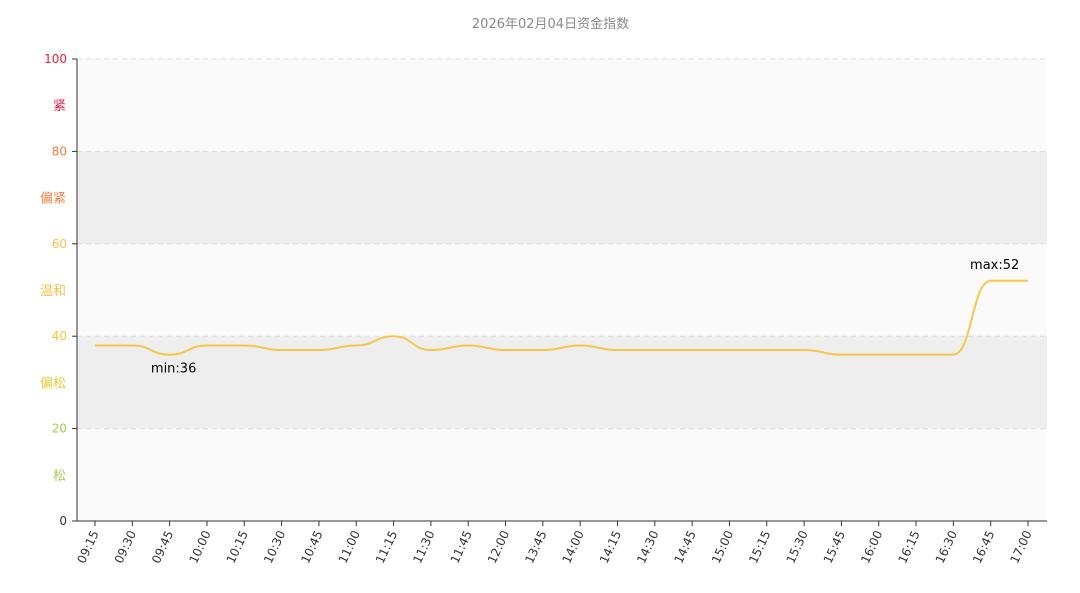 This screenshot has width=1080, height=593. I want to click on x-tick-label-15: 14:30, so click(647, 546).